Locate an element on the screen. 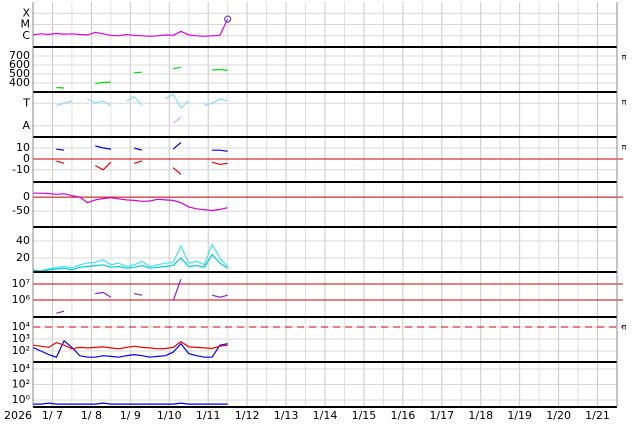 The height and width of the screenshot is (424, 634). x-tick-label: 1/20 is located at coordinates (558, 415).